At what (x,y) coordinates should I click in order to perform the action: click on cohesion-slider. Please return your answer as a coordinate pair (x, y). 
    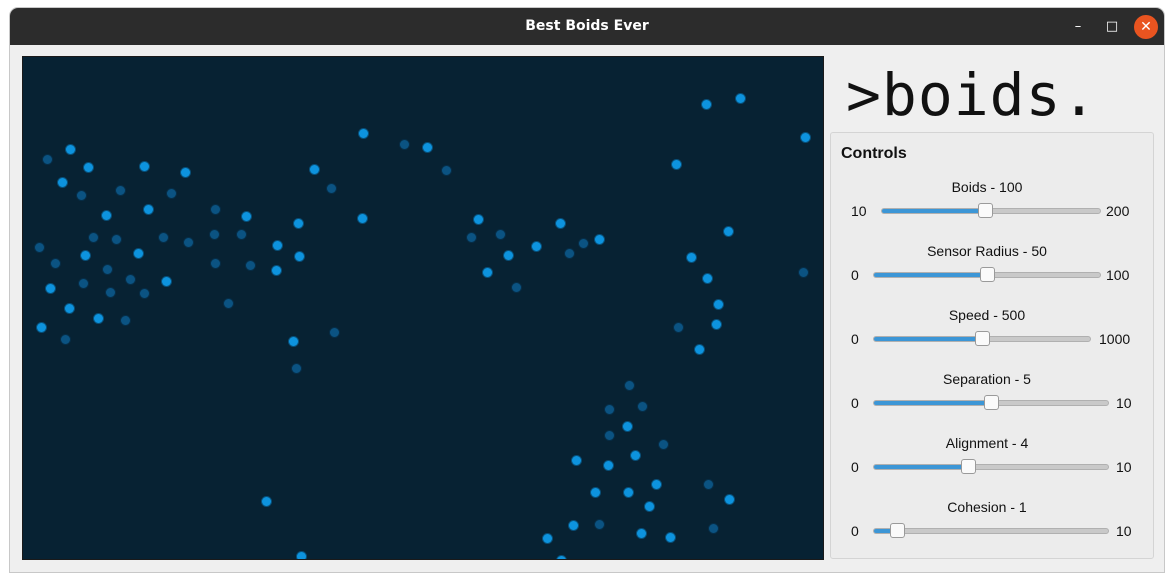
    Looking at the image, I should click on (991, 530).